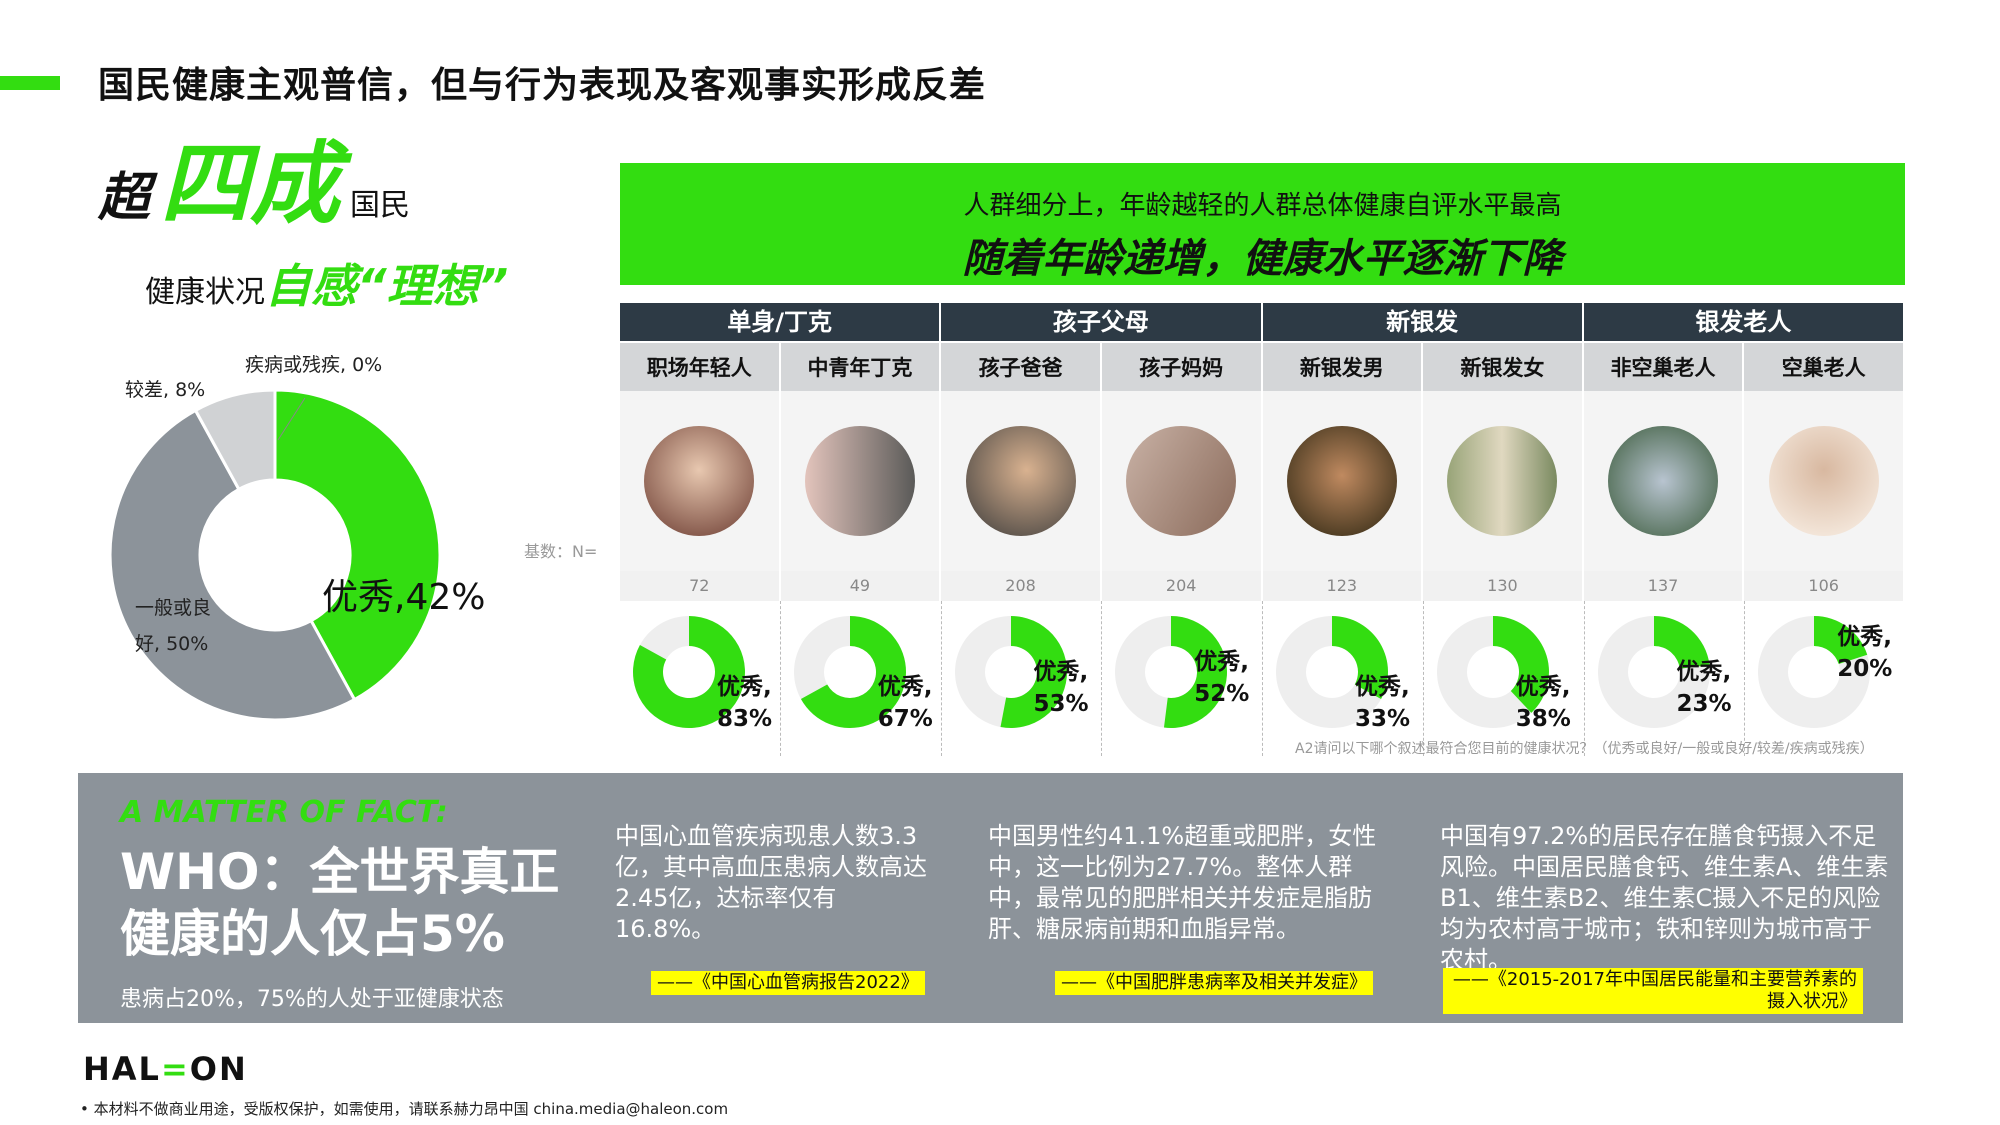 This screenshot has width=2000, height=1125. I want to click on segment-donut-cell: 优秀, 83%, so click(700, 678).